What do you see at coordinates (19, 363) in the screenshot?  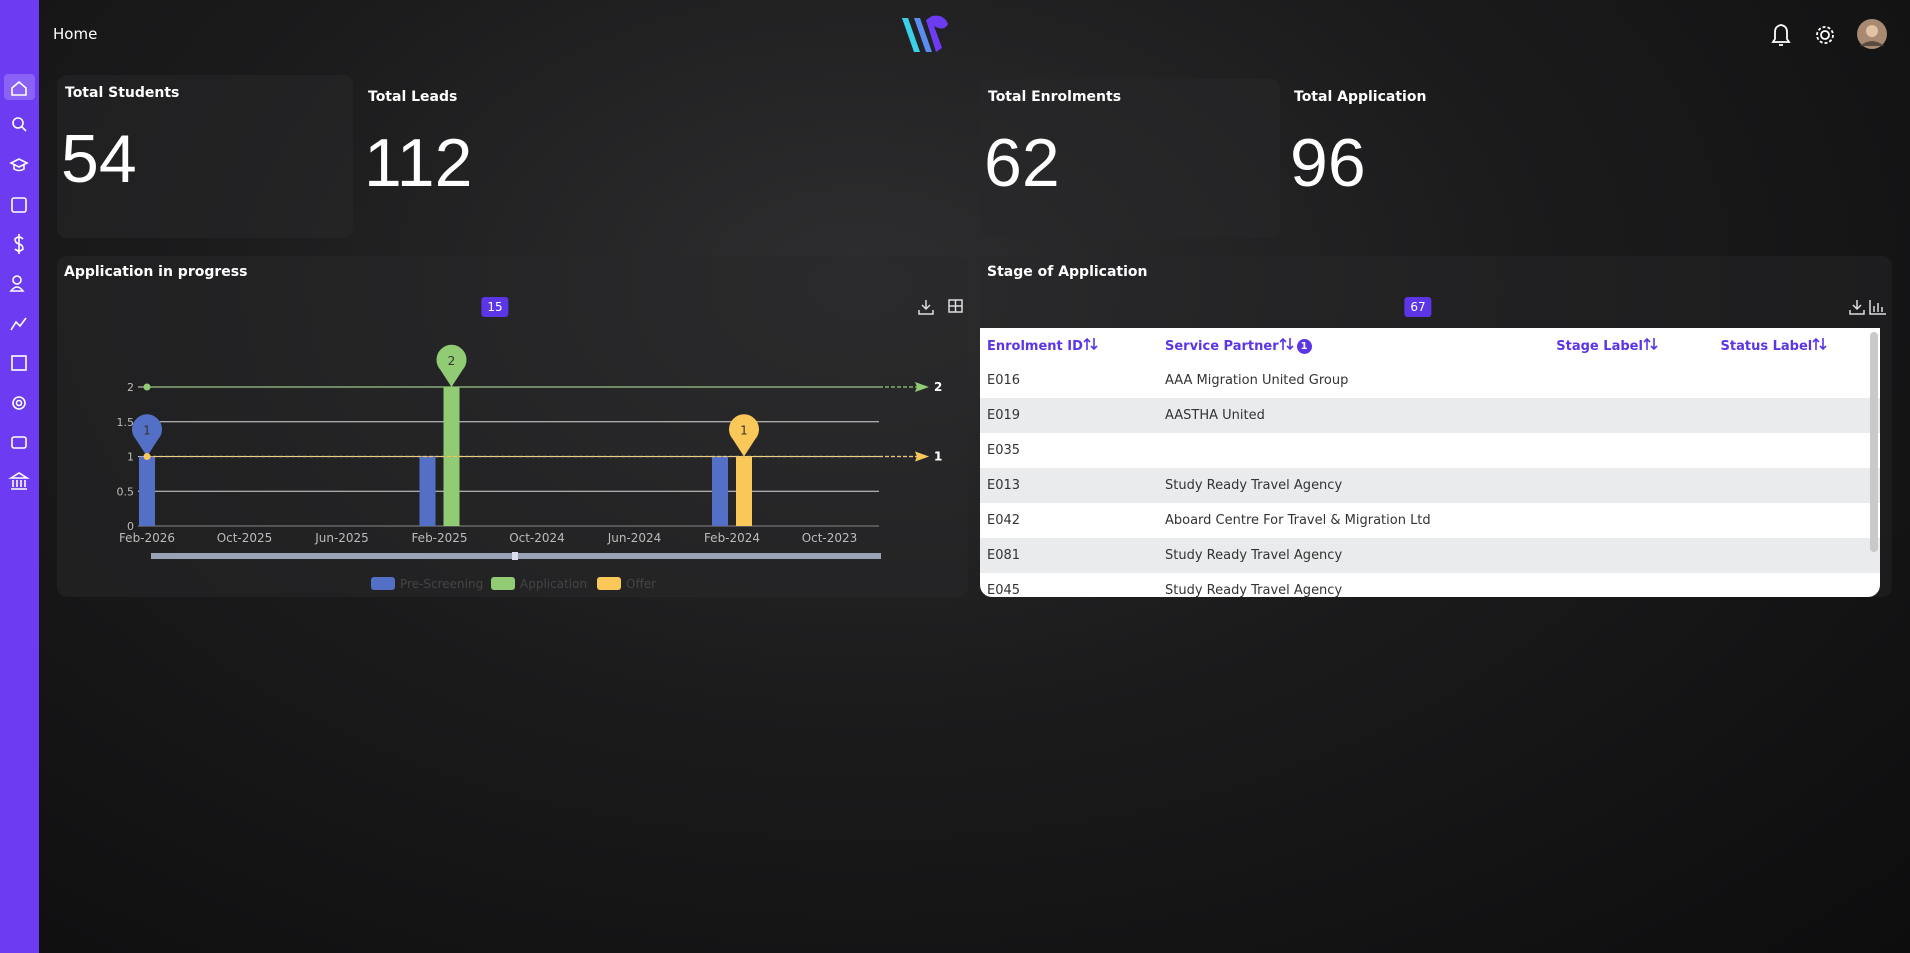 I see `building-icon` at bounding box center [19, 363].